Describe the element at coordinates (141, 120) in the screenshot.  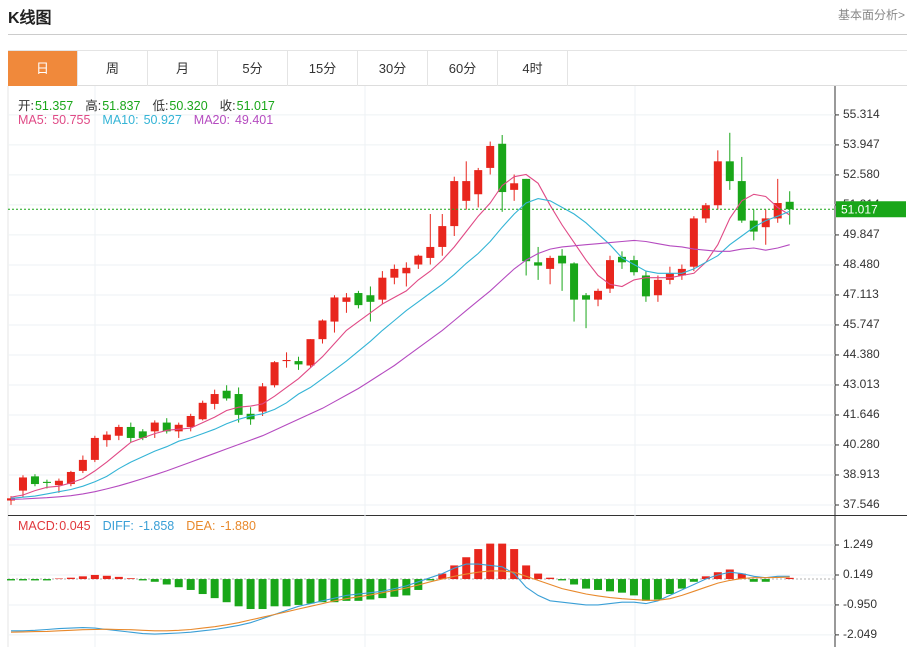
I see `info-item: MA10: 50.927` at that location.